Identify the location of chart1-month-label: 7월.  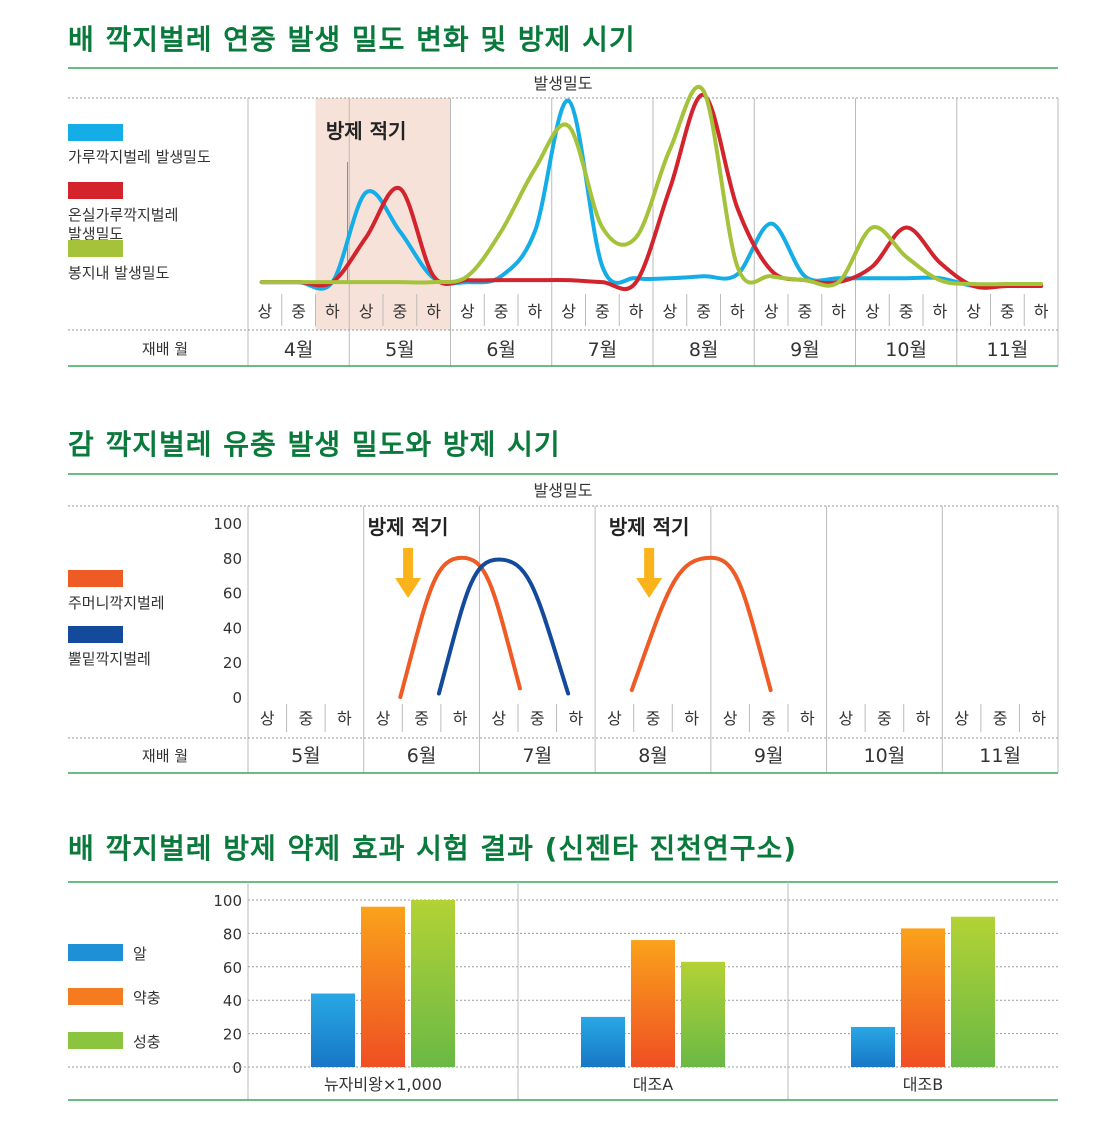
(603, 350).